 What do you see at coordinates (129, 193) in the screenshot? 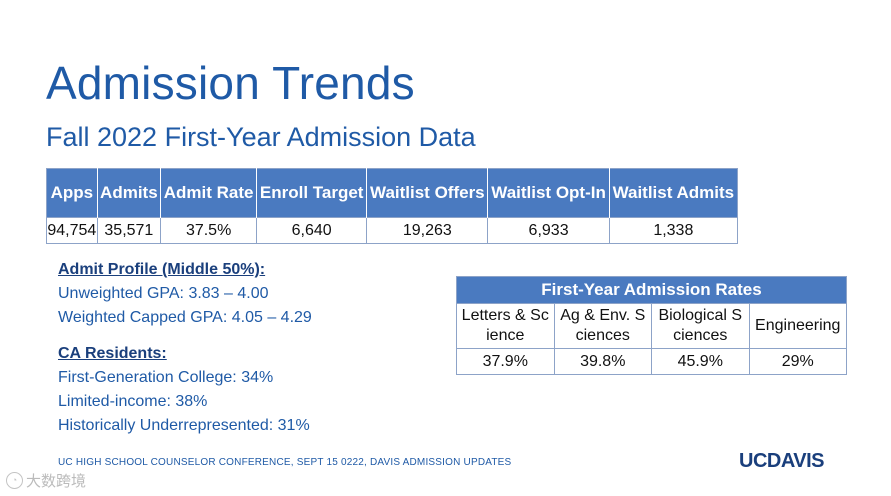
I see `column-header-admits: Admits` at bounding box center [129, 193].